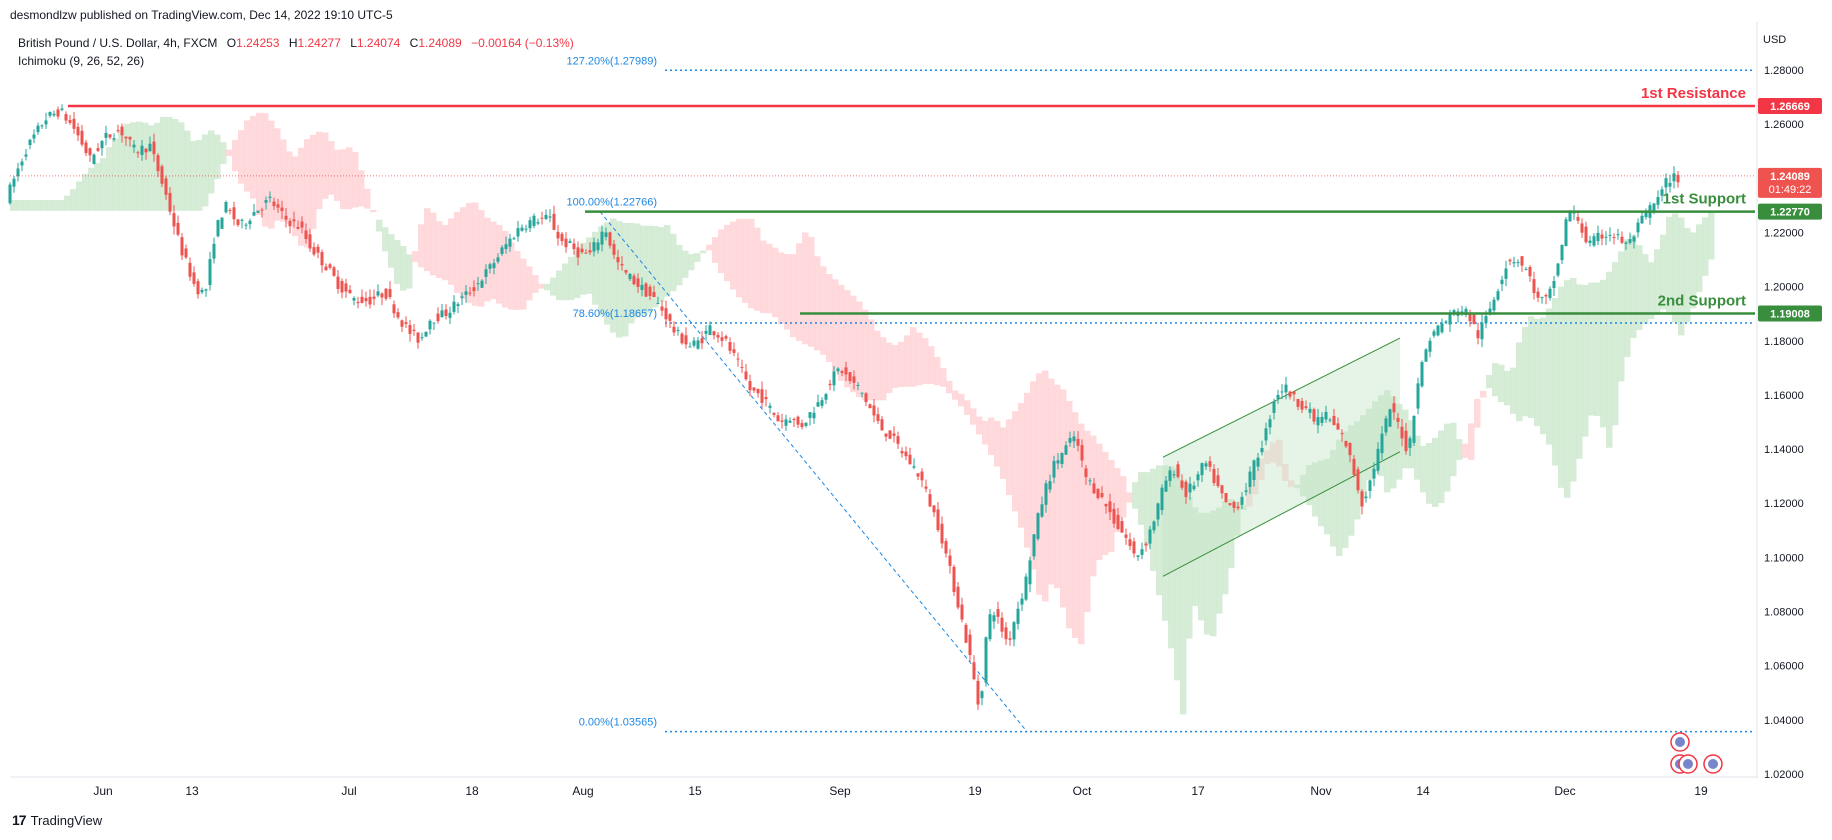 The height and width of the screenshot is (840, 1832). I want to click on price-tick-label: 1.26000, so click(1784, 125).